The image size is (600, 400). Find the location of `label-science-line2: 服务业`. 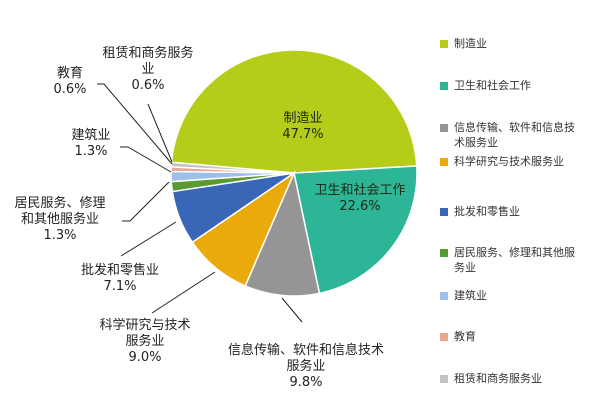

label-science-line2: 服务业 is located at coordinates (145, 341).